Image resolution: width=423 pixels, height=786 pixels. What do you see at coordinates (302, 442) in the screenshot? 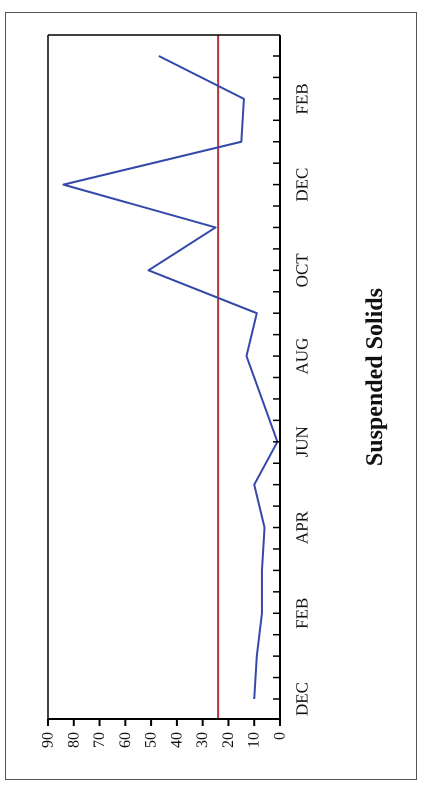
I see `y-tick-label: JUN` at bounding box center [302, 442].